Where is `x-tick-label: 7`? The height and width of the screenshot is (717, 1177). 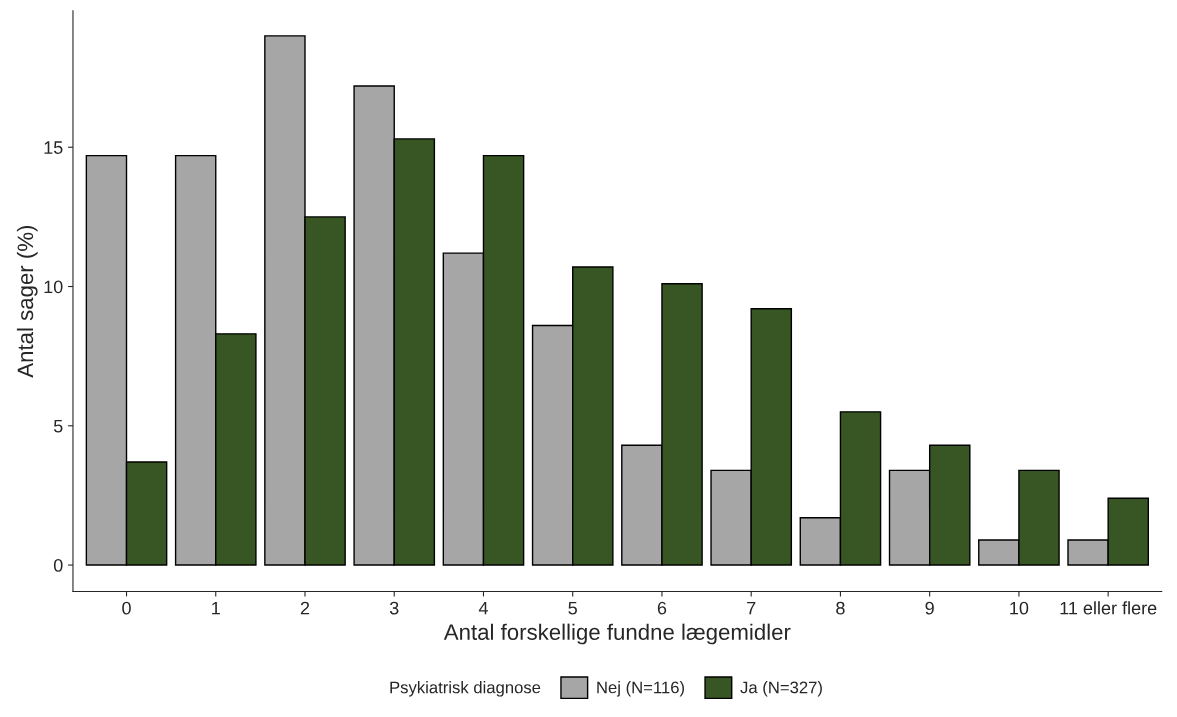
x-tick-label: 7 is located at coordinates (751, 608).